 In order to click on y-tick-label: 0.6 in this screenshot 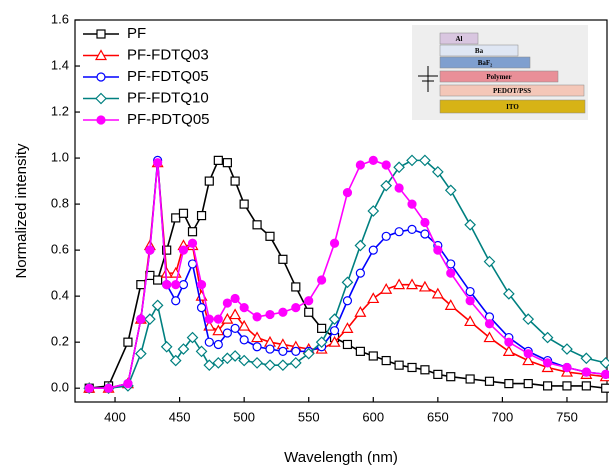, I will do `click(60, 249)`.